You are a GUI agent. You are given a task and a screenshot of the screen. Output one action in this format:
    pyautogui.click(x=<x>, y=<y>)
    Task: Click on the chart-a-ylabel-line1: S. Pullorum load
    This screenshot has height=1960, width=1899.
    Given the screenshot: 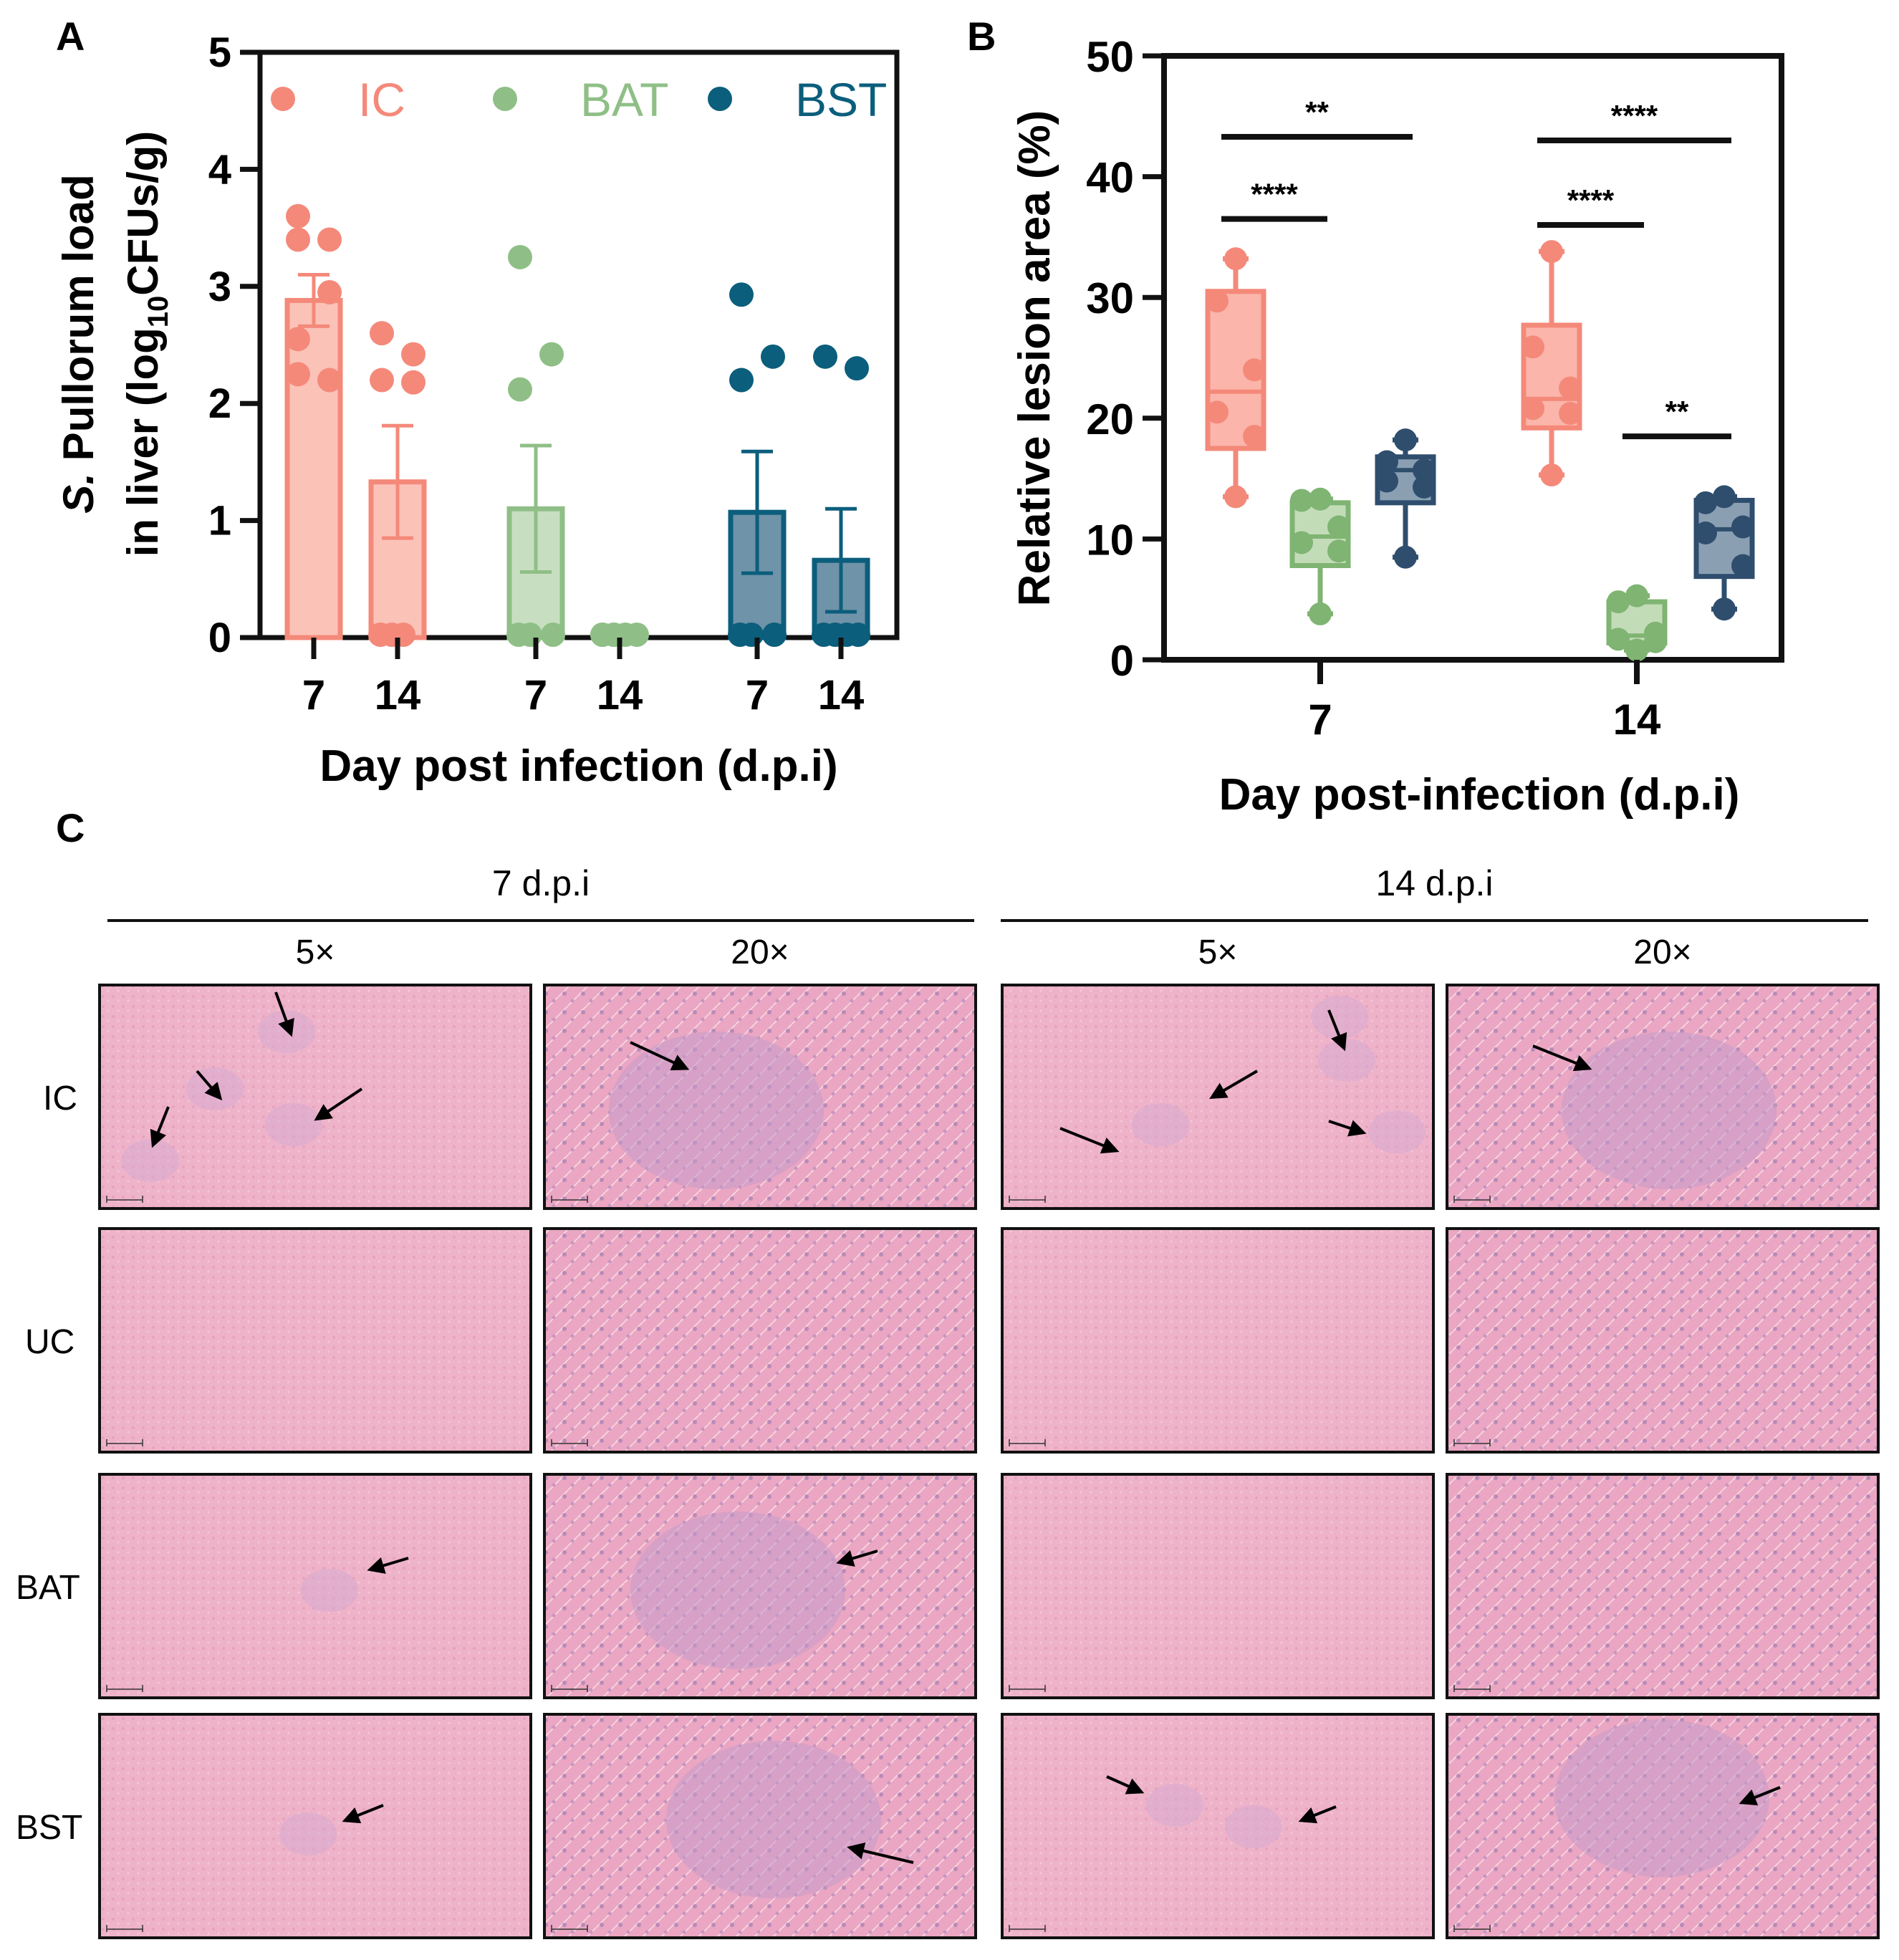 What is the action you would take?
    pyautogui.click(x=78, y=344)
    